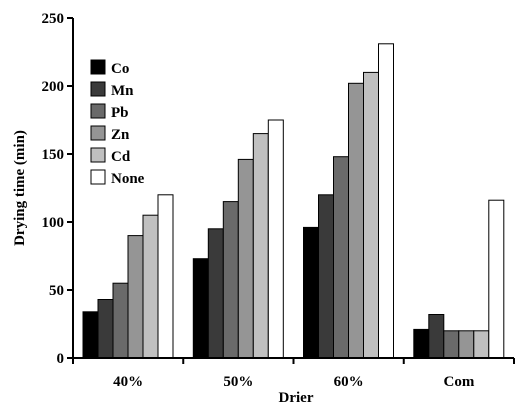 The height and width of the screenshot is (406, 518). What do you see at coordinates (53, 19) in the screenshot?
I see `y-tick-label-250: 250` at bounding box center [53, 19].